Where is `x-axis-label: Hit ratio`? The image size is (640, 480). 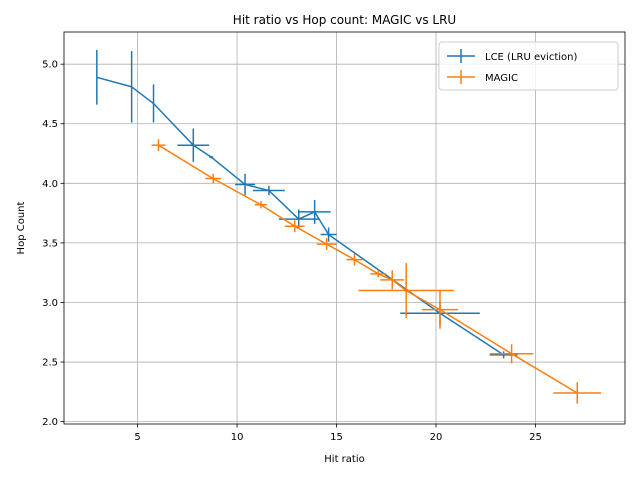
x-axis-label: Hit ratio is located at coordinates (344, 459).